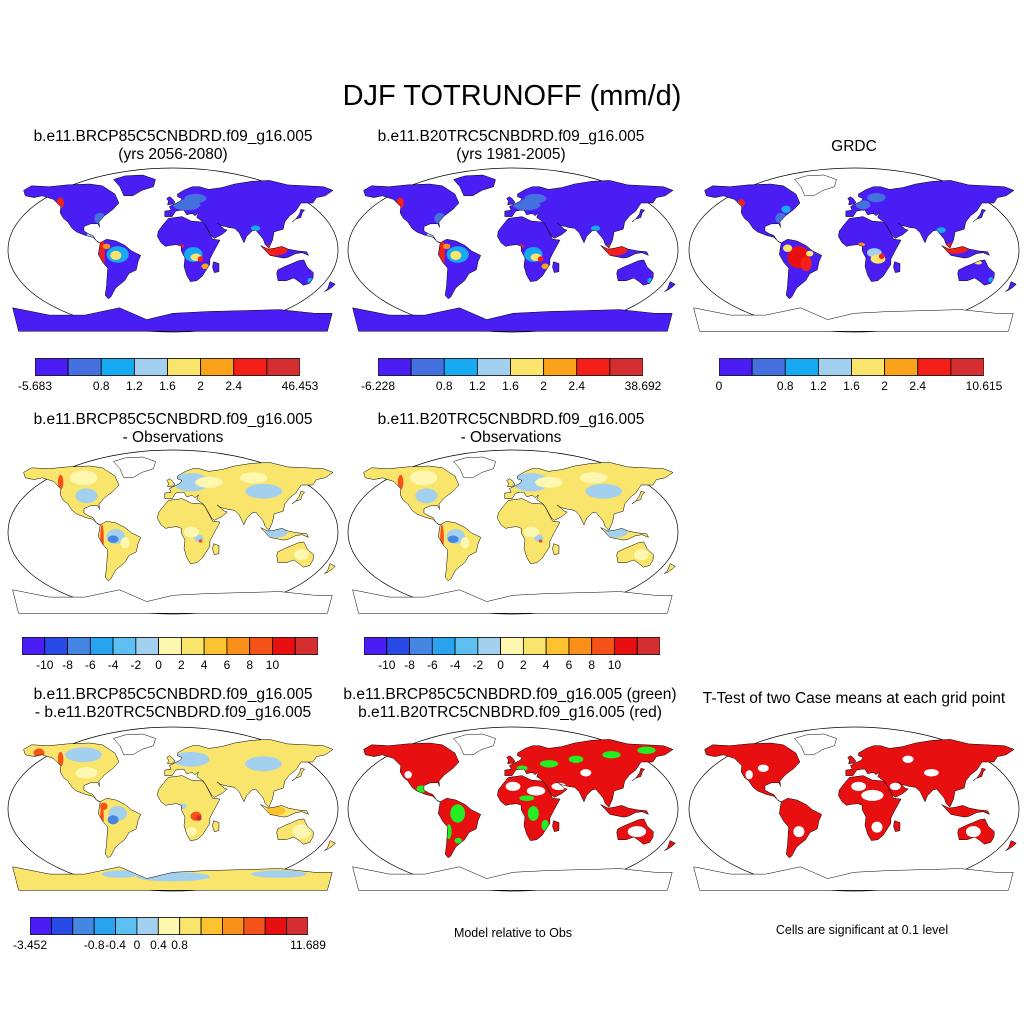  I want to click on colorbar-labels-p1: -5.683 0.8 1.2 1.6 2 2.4 46.453, so click(168, 387).